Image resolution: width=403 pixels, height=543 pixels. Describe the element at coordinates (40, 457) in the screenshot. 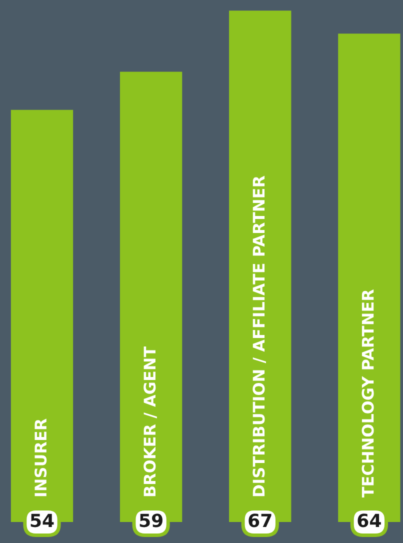

I see `x-tick-label: INSURER` at that location.